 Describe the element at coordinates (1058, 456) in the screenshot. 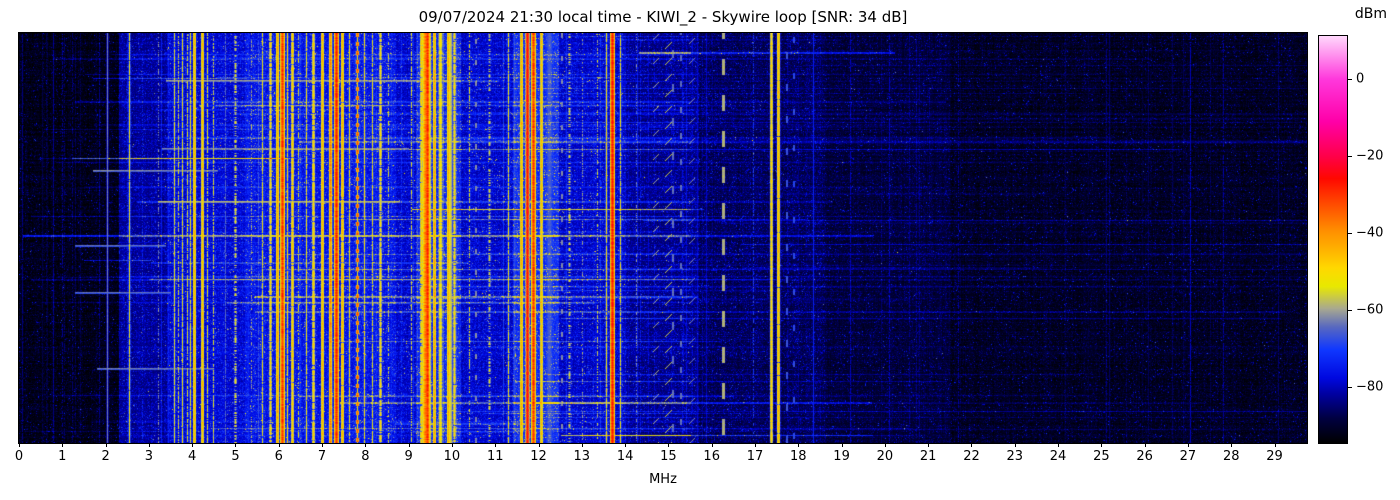

I see `x-tick-label: 24` at that location.